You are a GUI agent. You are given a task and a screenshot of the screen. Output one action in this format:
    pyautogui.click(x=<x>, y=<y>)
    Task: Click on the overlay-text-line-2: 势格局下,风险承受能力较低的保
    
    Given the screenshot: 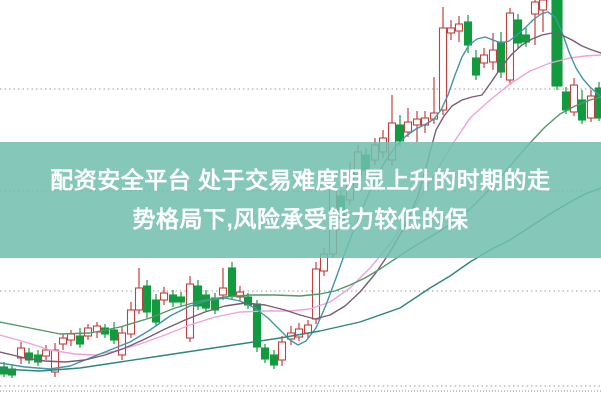 What is the action you would take?
    pyautogui.click(x=300, y=219)
    